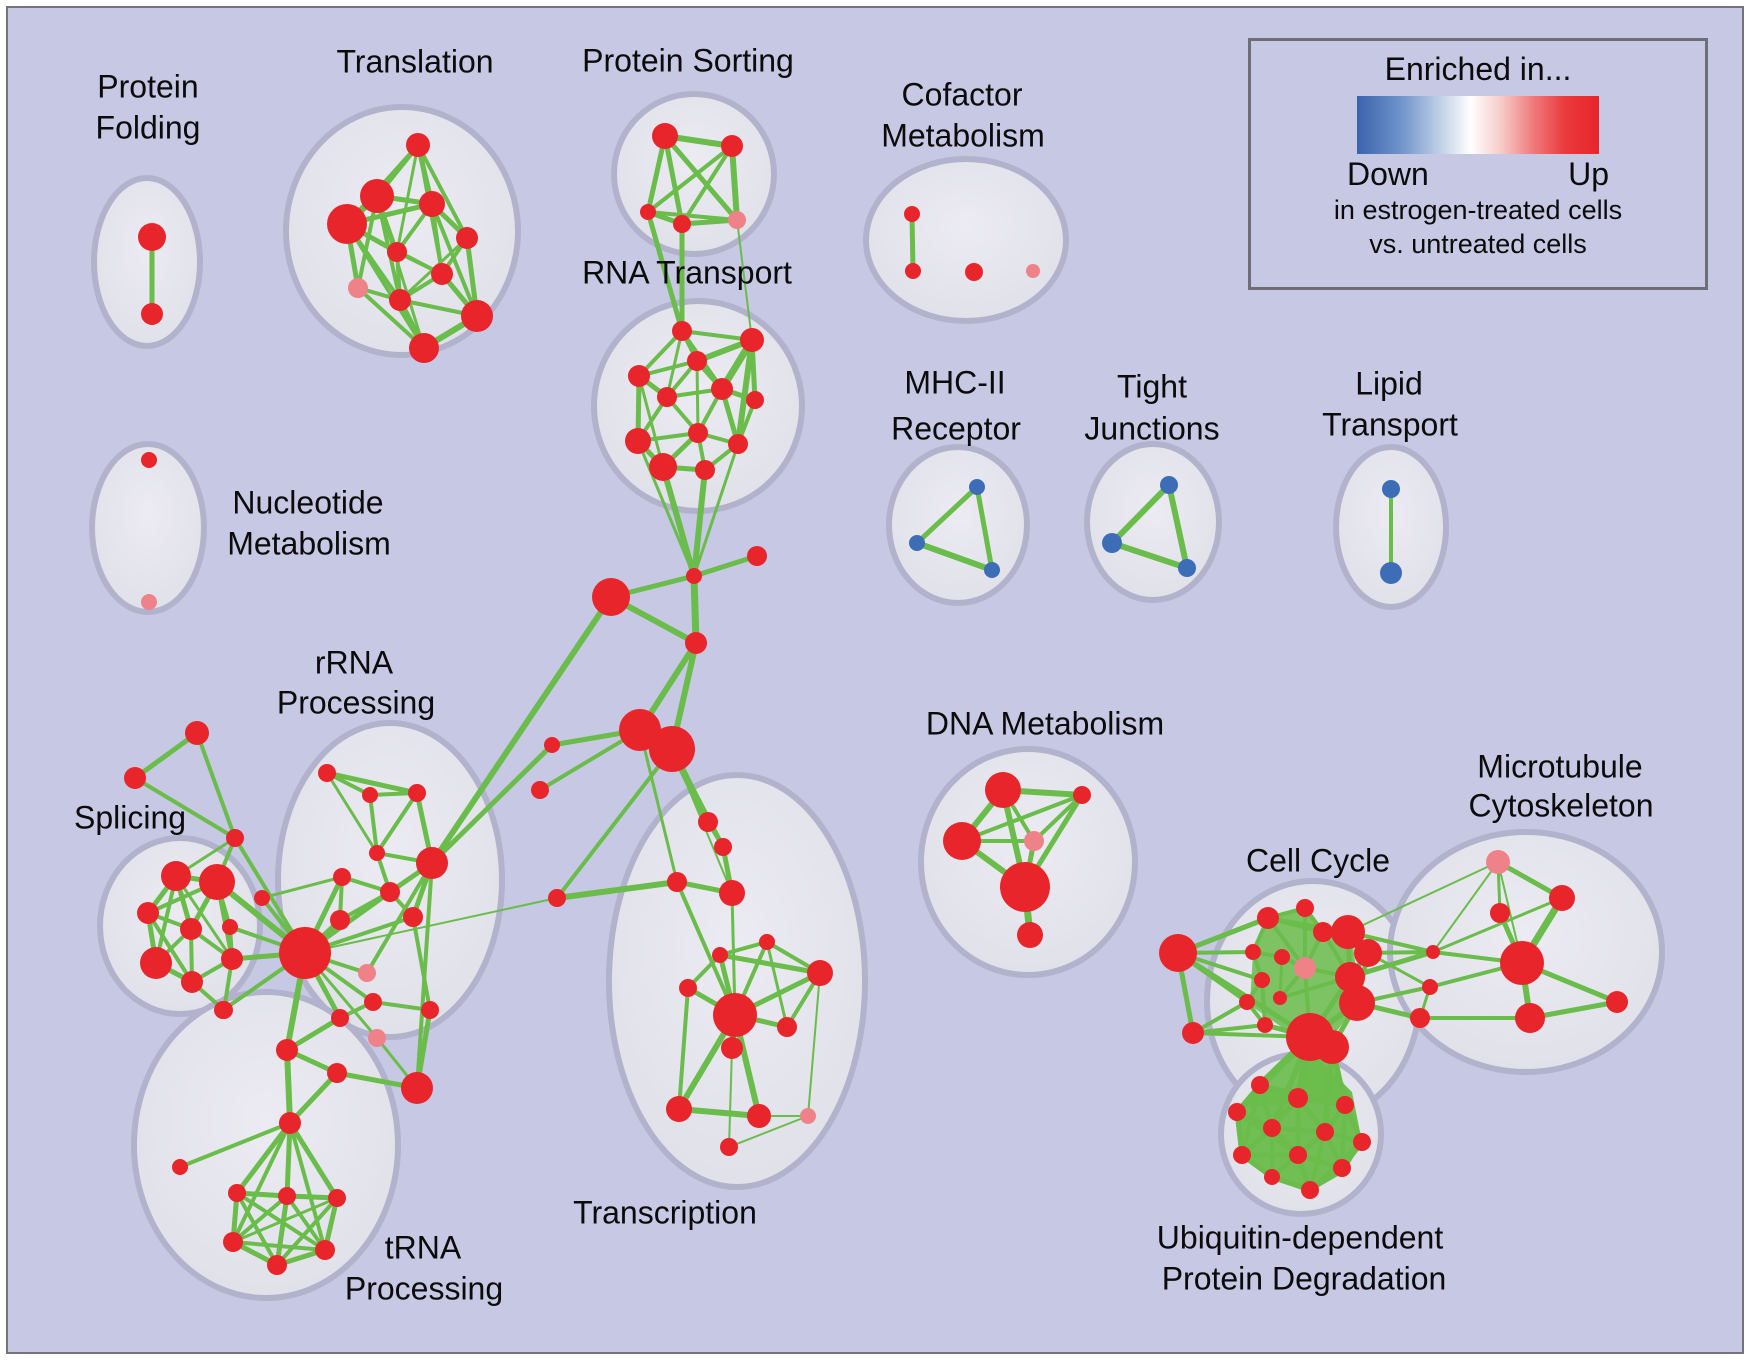 Image resolution: width=1750 pixels, height=1360 pixels. I want to click on nucleotide-metabolism-label: Nucleotide, so click(307, 502).